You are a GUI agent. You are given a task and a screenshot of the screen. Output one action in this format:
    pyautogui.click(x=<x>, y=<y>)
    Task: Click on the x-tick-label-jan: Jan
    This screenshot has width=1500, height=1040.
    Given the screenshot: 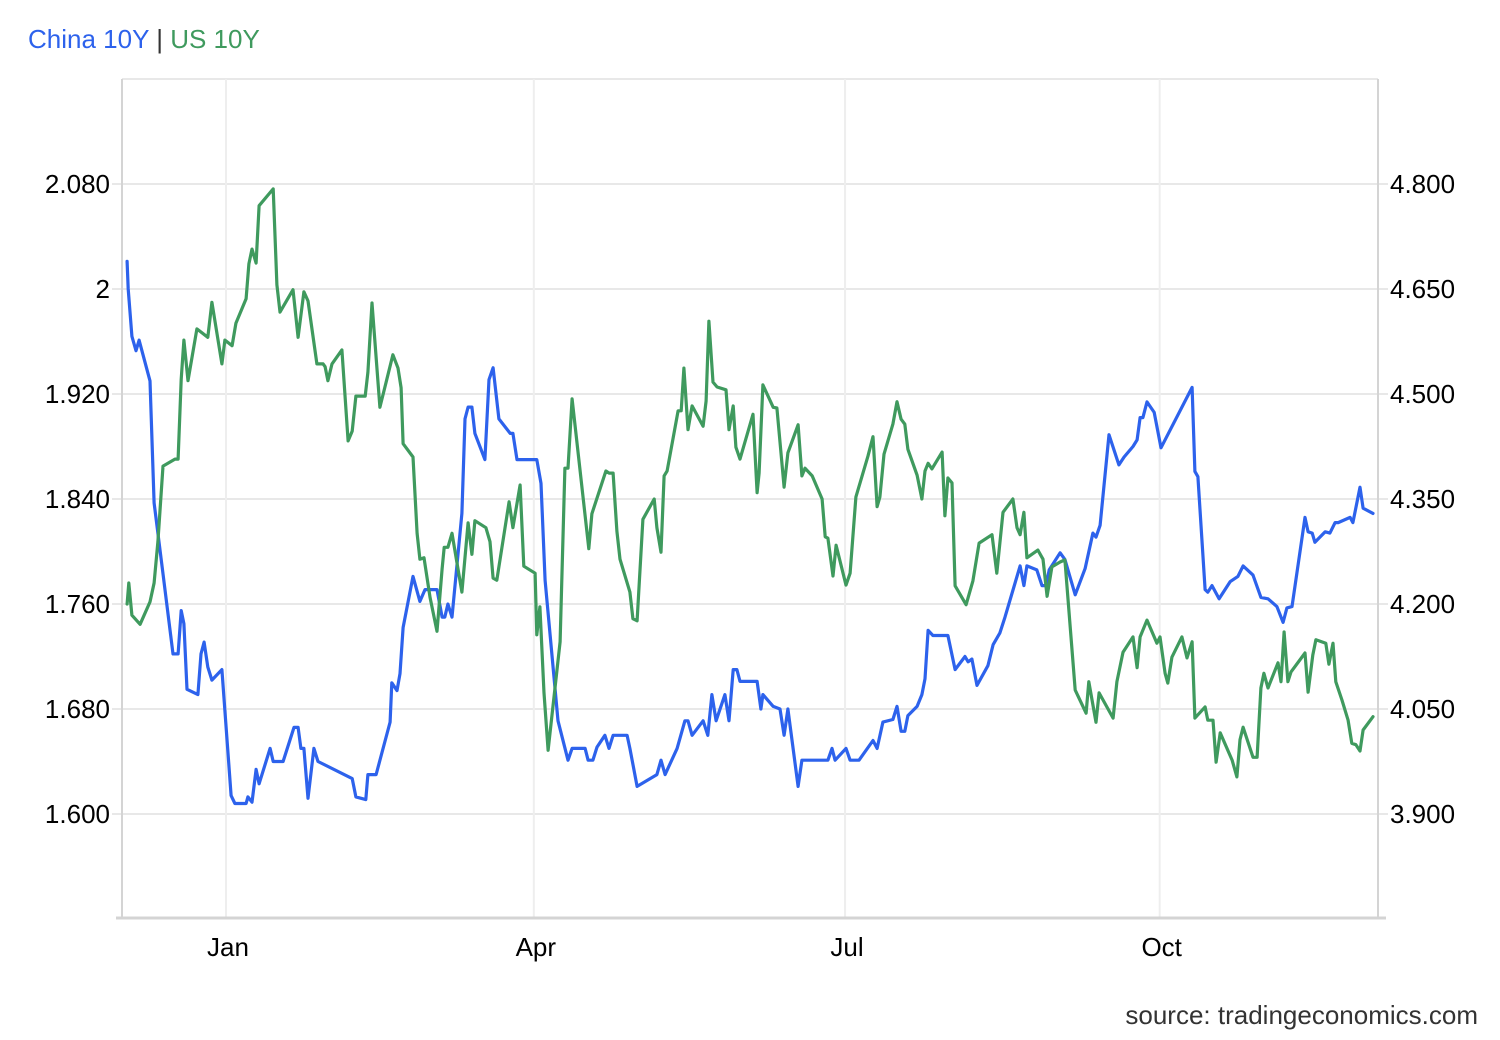 What is the action you would take?
    pyautogui.click(x=228, y=947)
    